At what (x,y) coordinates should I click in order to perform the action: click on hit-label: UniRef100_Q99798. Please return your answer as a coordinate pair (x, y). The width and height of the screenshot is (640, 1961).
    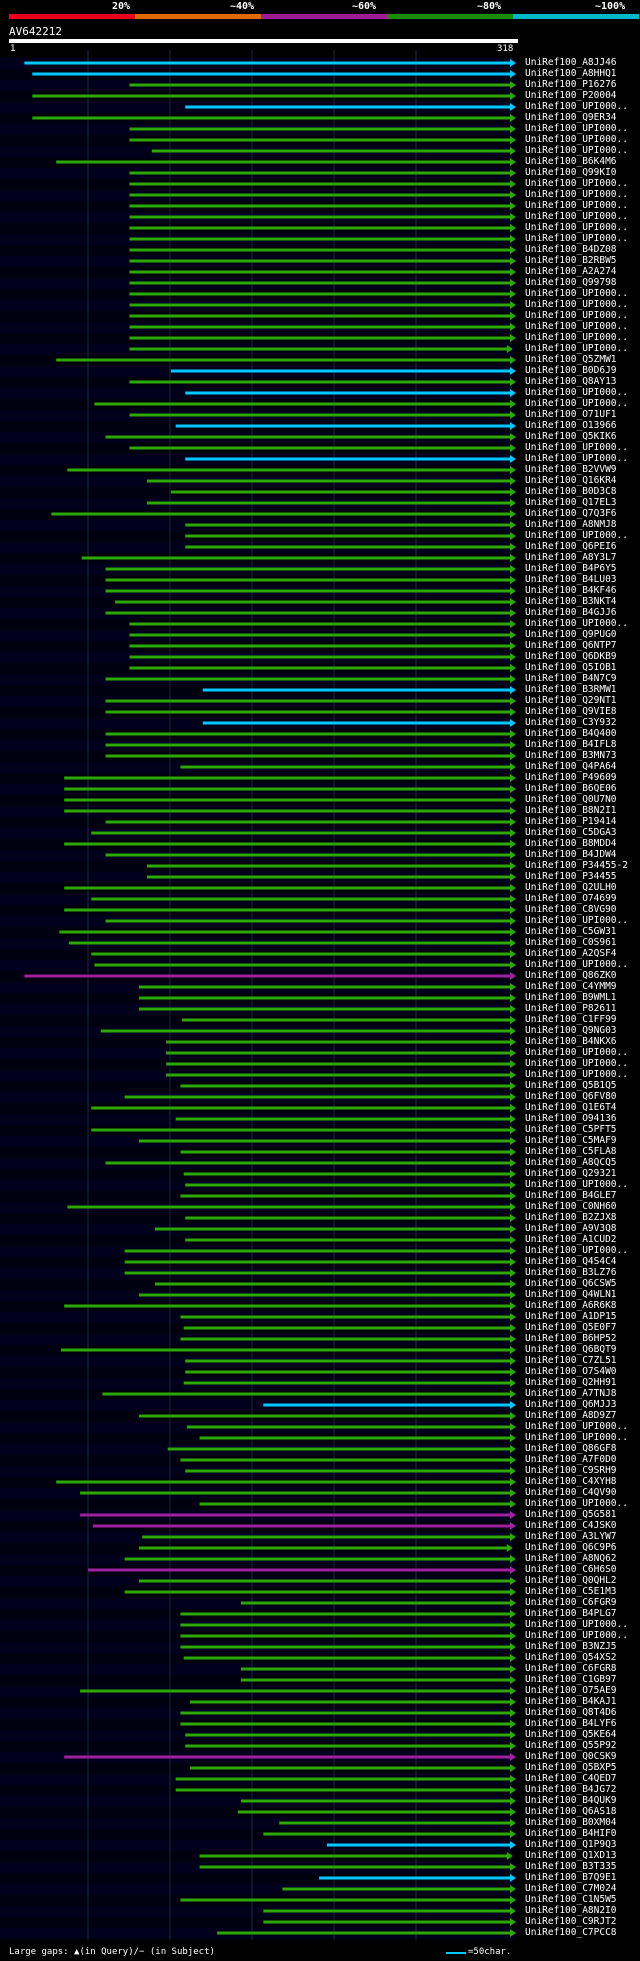
    Looking at the image, I should click on (571, 282).